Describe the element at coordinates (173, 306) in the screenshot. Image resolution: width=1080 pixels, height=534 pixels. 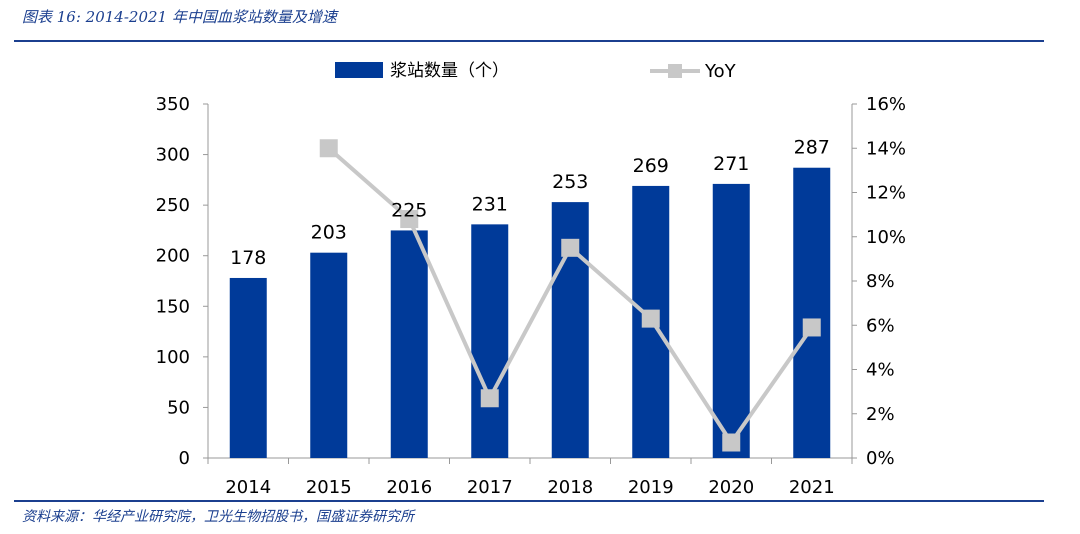
I see `left-axis-tick-label: 150` at that location.